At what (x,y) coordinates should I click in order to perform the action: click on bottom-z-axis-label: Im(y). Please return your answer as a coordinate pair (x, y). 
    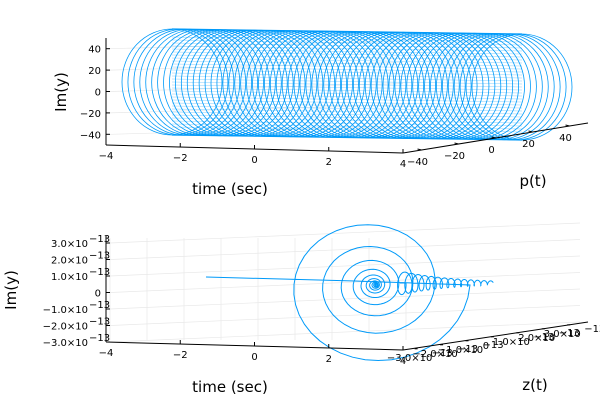
    Looking at the image, I should click on (11, 290).